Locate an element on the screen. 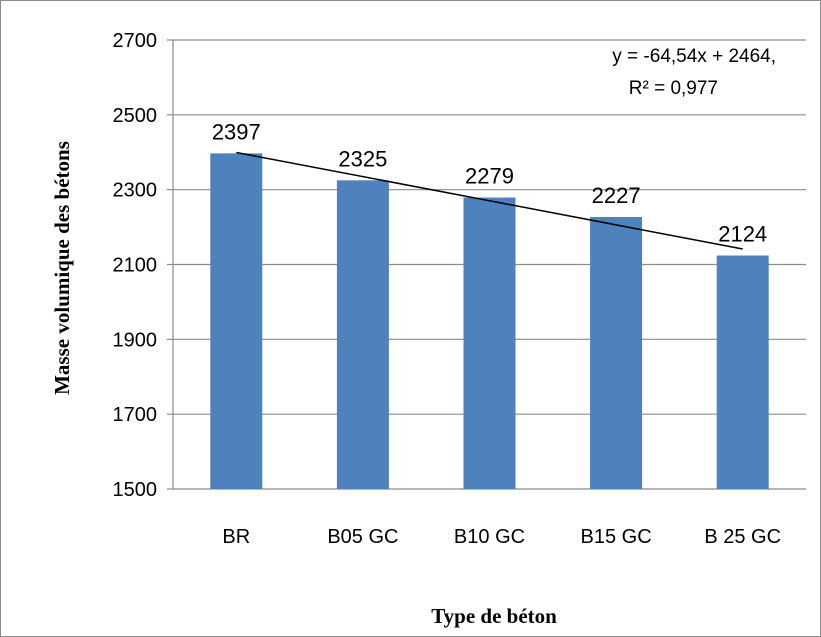 Image resolution: width=821 pixels, height=637 pixels. y-axis-ticks: 1500 1700 1900 2100 2300 2500 2700 is located at coordinates (135, 265).